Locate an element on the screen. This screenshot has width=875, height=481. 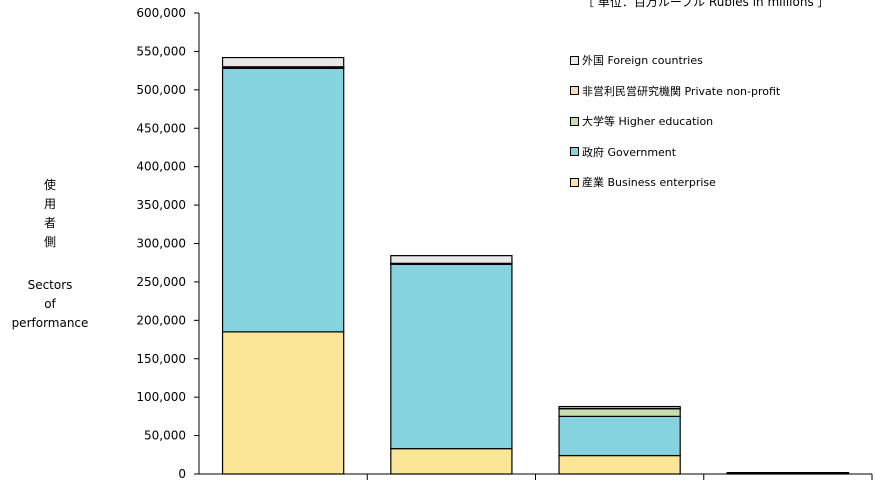
legend-label: 大学等 Higher education is located at coordinates (648, 121).